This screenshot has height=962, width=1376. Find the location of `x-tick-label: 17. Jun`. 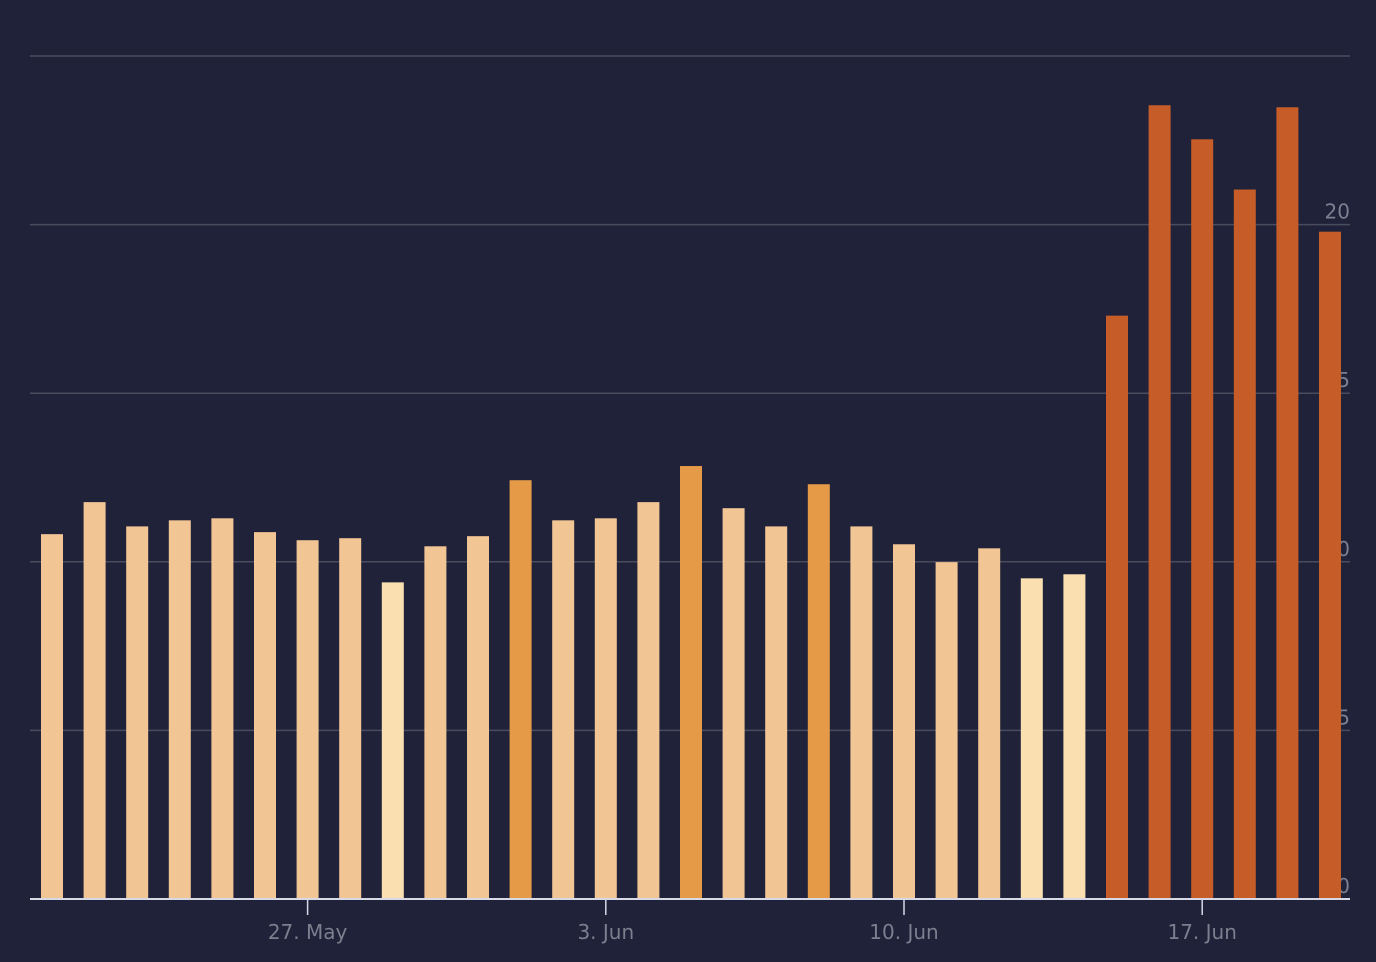

x-tick-label: 17. Jun is located at coordinates (1201, 932).